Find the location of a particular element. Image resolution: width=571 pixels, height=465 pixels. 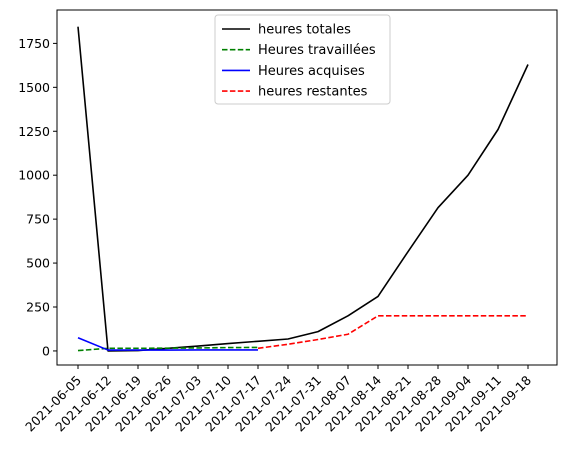

legend-label: heures totales is located at coordinates (304, 30).